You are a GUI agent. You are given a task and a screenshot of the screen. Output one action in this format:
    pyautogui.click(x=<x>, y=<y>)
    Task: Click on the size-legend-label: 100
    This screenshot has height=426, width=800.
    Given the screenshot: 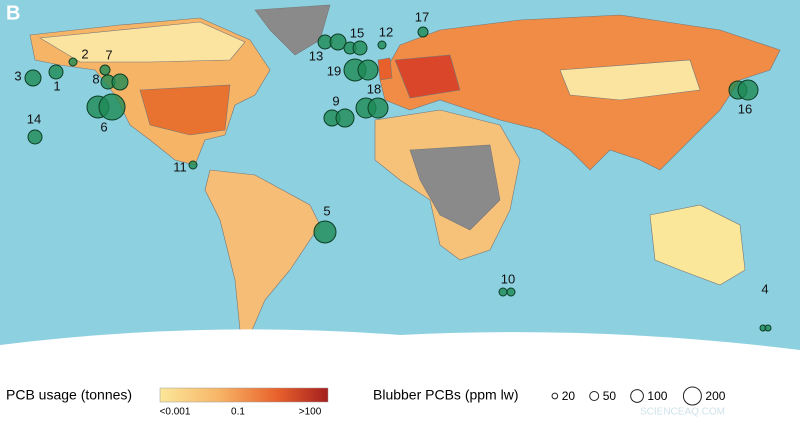 What is the action you would take?
    pyautogui.click(x=657, y=396)
    